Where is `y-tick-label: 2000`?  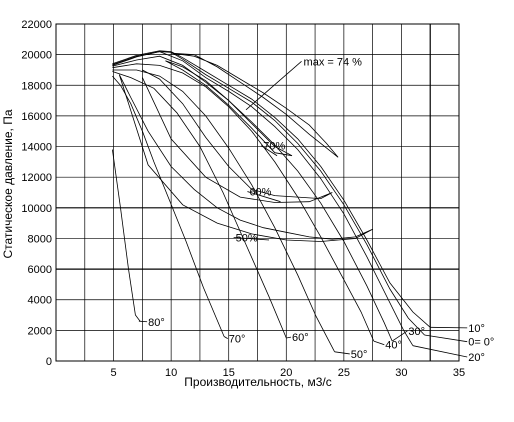
y-tick-label: 2000 is located at coordinates (40, 331).